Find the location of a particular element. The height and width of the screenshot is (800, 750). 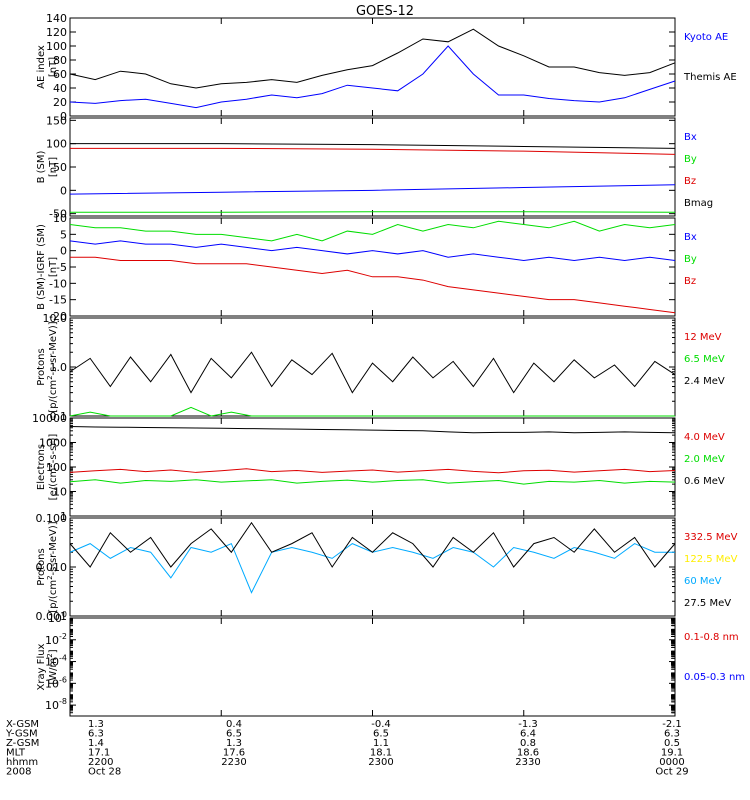

series-line-bmag is located at coordinates (373, 146).